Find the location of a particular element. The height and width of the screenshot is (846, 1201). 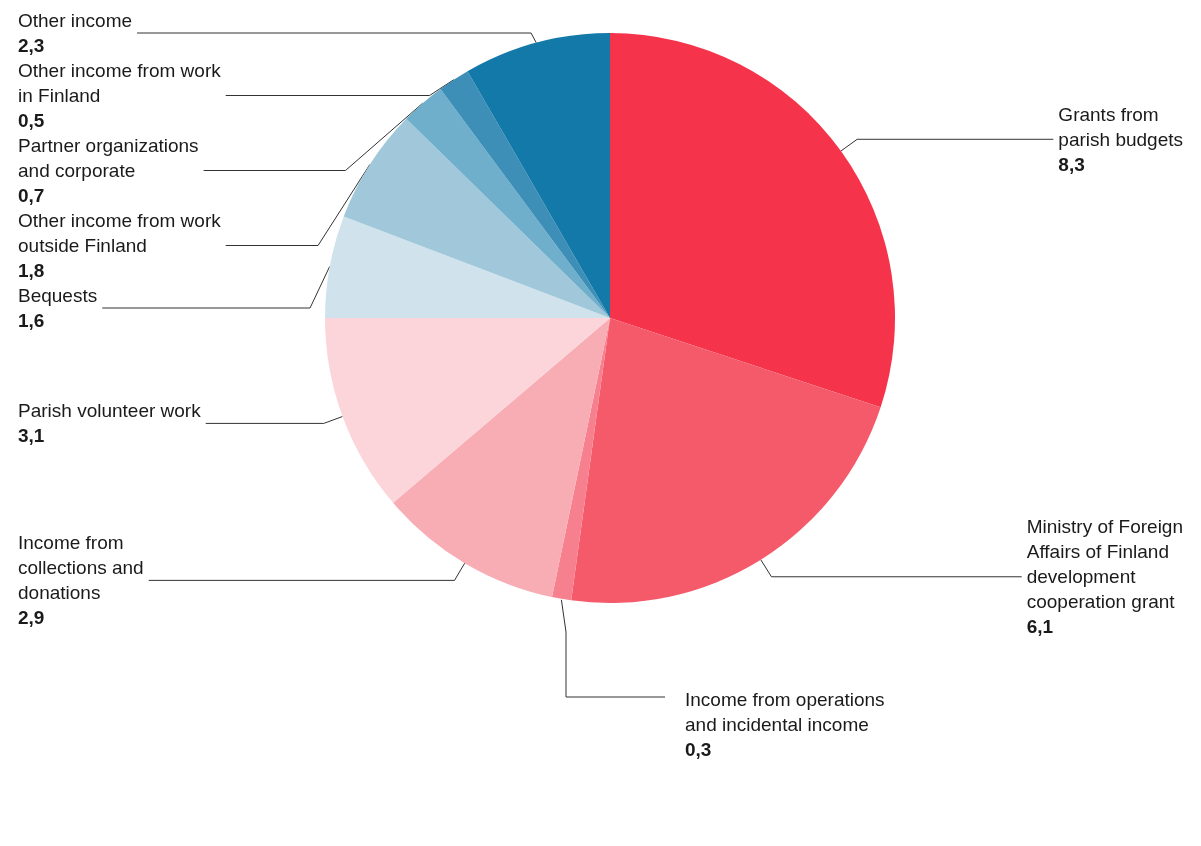

slice-label: Parish volunteer work is located at coordinates (110, 411).